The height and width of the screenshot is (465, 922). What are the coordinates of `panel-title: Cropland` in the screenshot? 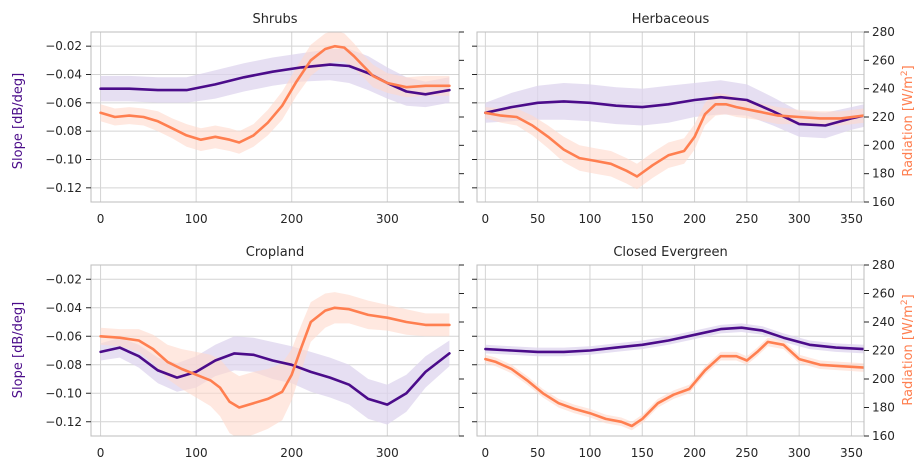 It's located at (275, 252).